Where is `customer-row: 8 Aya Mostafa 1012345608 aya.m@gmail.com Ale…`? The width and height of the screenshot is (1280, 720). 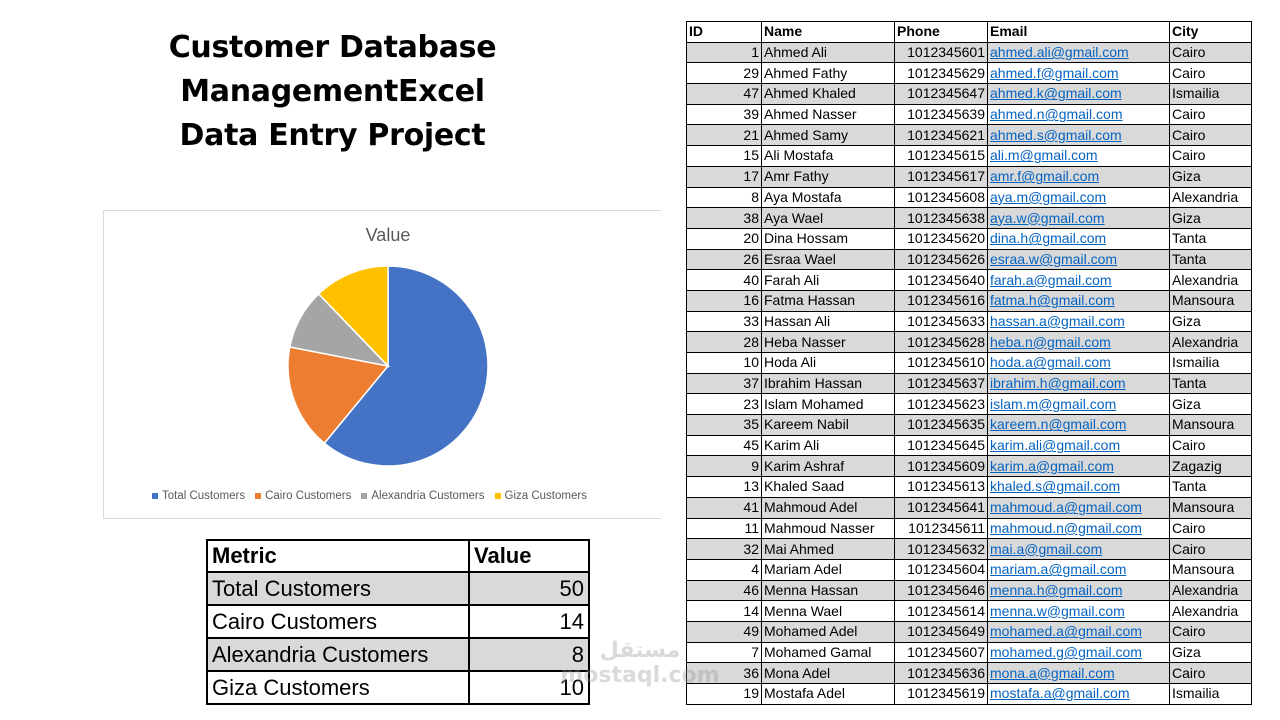
customer-row: 8 Aya Mostafa 1012345608 aya.m@gmail.com Ale… is located at coordinates (969, 197).